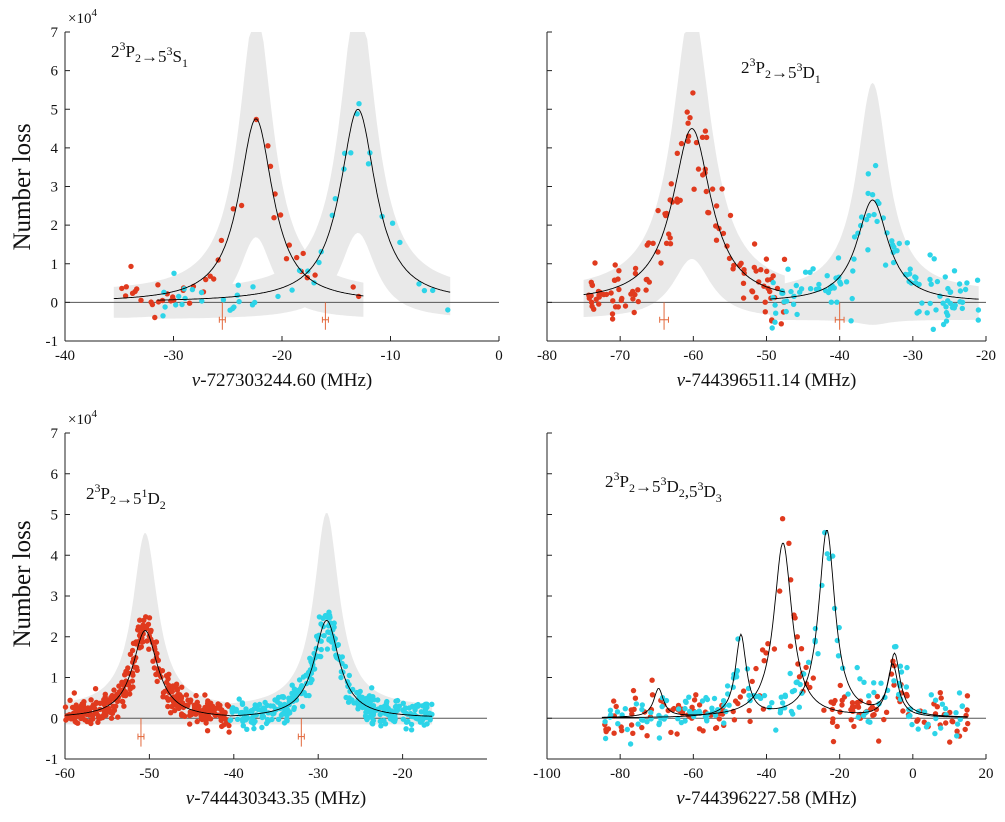 The height and width of the screenshot is (822, 1005). What do you see at coordinates (55, 638) in the screenshot?
I see `y-tick-label: 2` at bounding box center [55, 638].